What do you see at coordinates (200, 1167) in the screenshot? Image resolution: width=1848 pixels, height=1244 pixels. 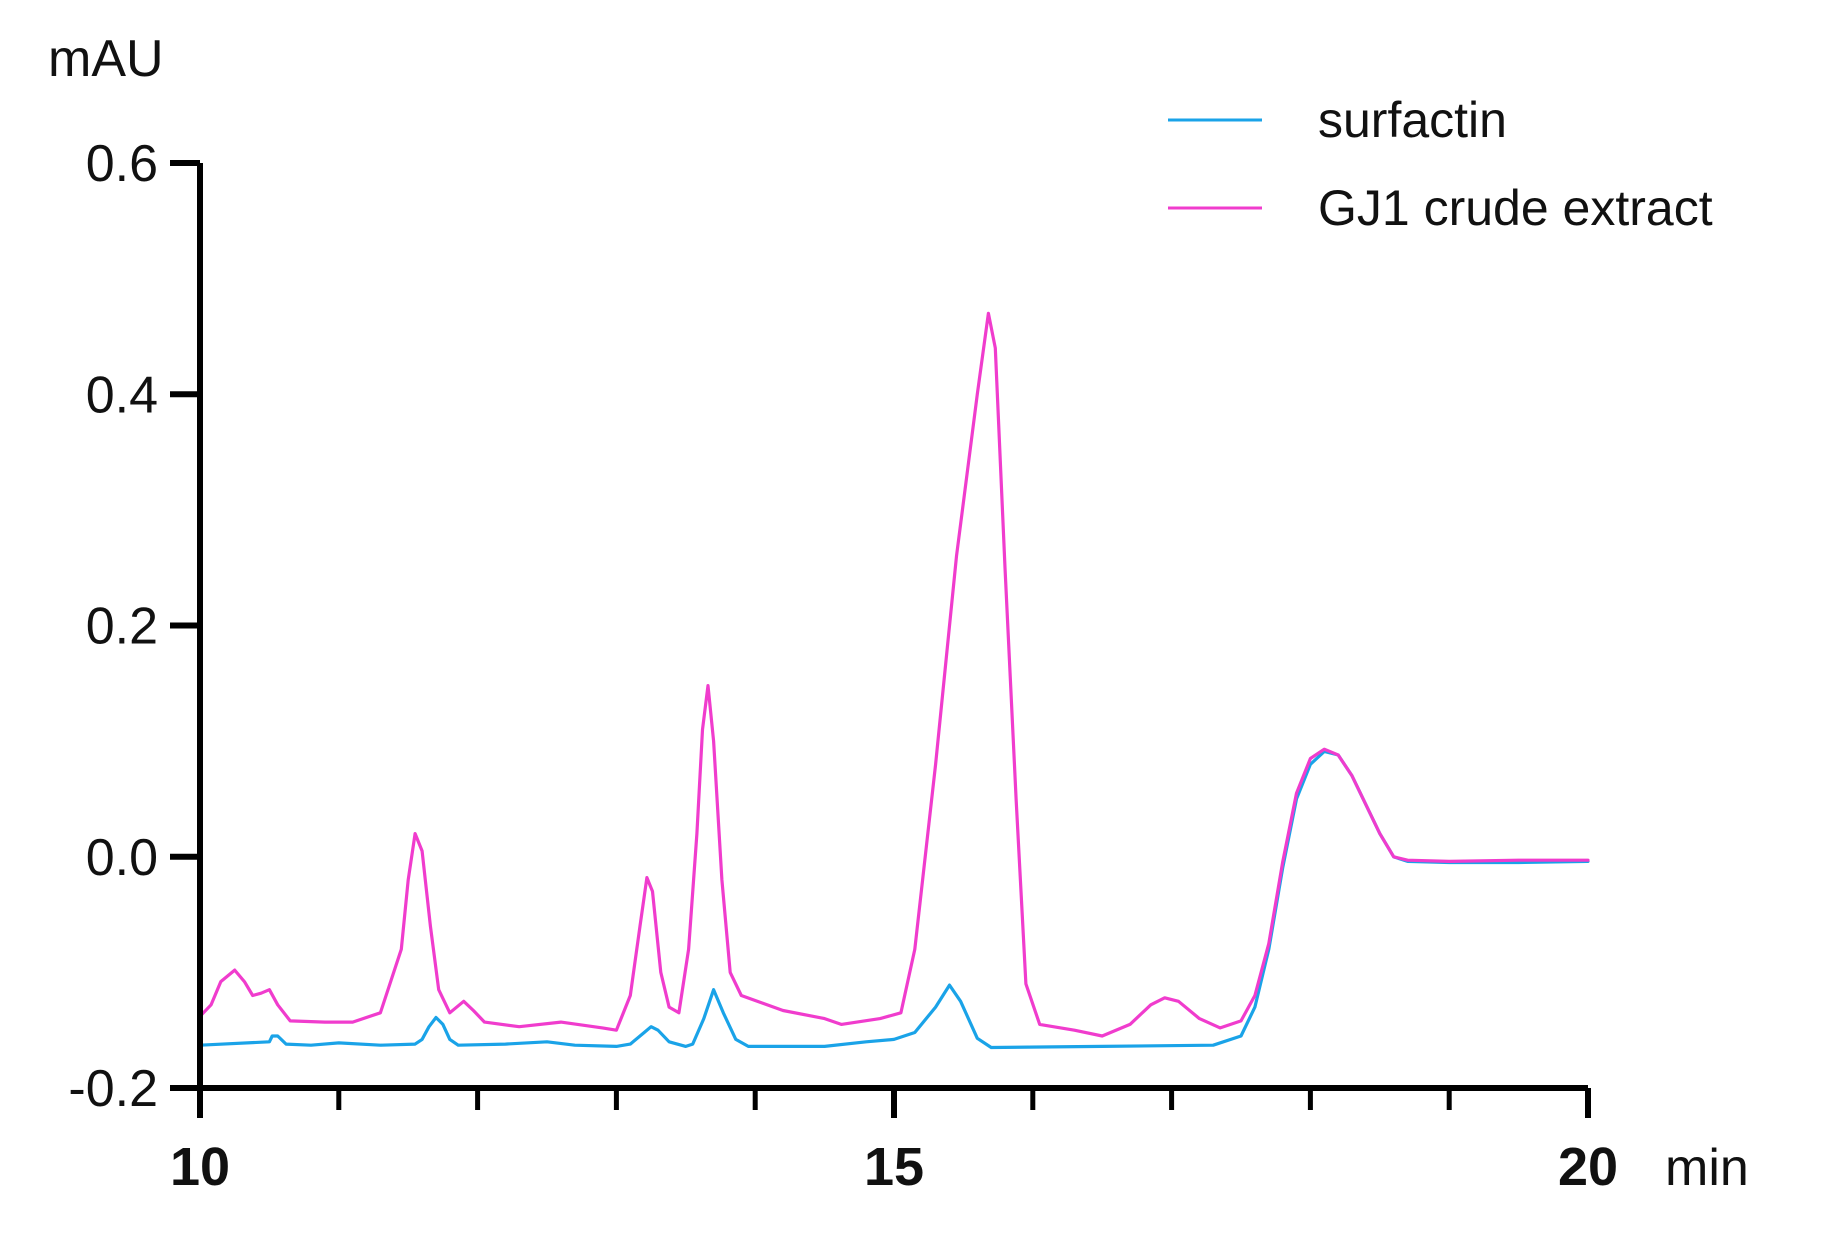 I see `x-tick-label: 10` at bounding box center [200, 1167].